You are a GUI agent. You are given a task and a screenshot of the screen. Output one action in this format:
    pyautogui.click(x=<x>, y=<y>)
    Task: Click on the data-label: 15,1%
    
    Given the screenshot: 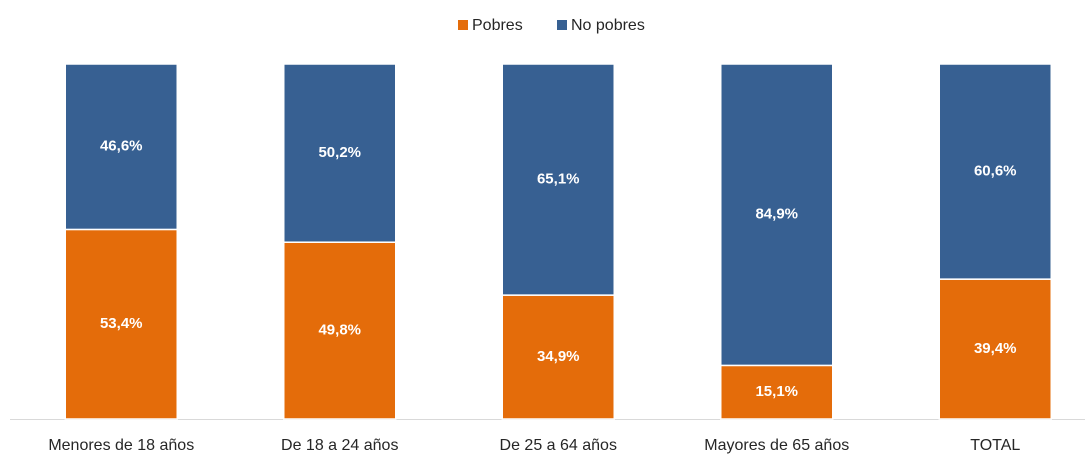 What is the action you would take?
    pyautogui.click(x=776, y=391)
    